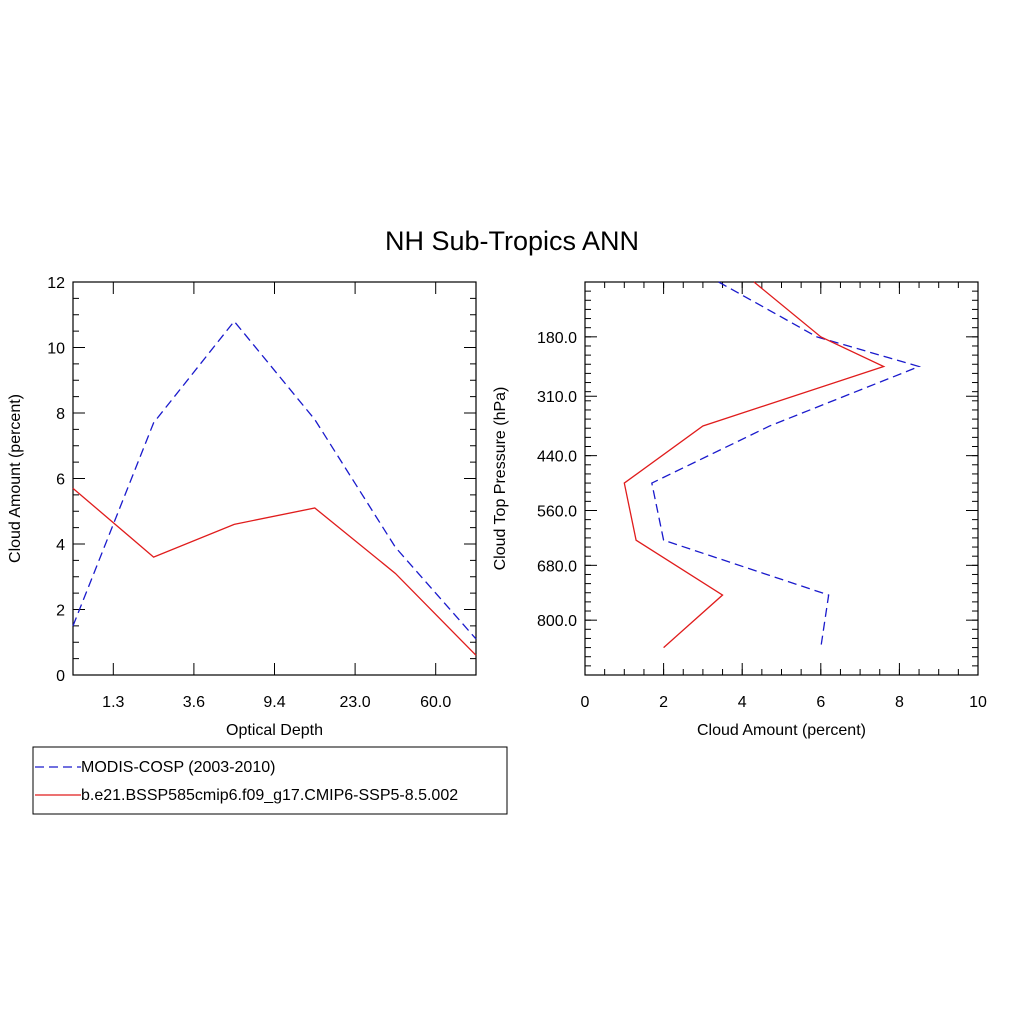 The image size is (1024, 1024). I want to click on x-tick-label: 9.4, so click(274, 702).